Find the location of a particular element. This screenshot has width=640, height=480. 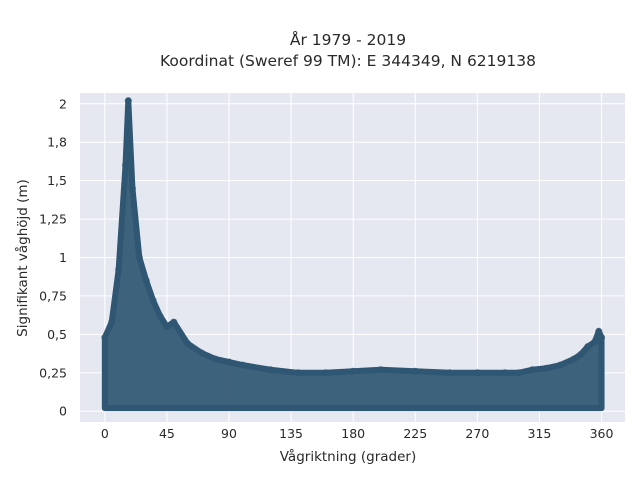

x-tick-label: 270 is located at coordinates (477, 433).